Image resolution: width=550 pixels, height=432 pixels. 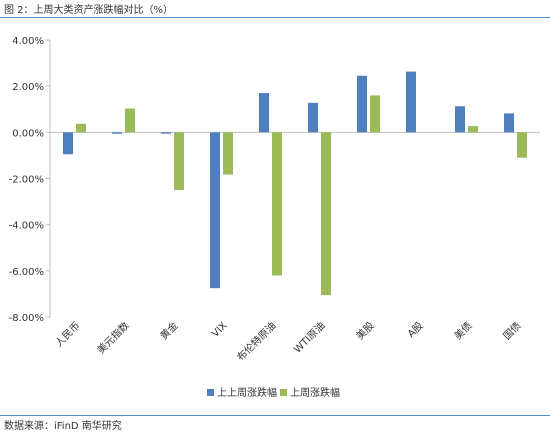 I want to click on category-label: 布伦特原油, so click(x=256, y=341).